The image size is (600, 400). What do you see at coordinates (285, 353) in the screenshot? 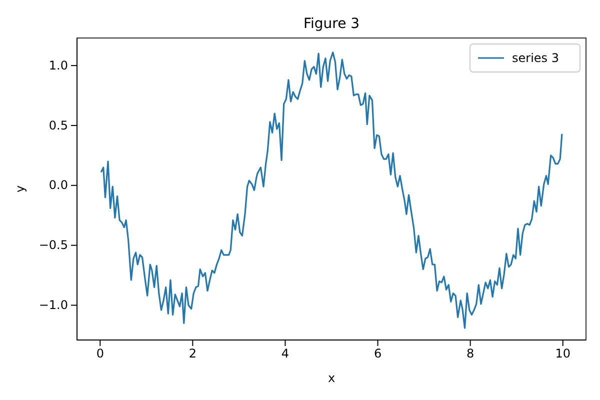
I see `x-tick-label: 4` at bounding box center [285, 353].